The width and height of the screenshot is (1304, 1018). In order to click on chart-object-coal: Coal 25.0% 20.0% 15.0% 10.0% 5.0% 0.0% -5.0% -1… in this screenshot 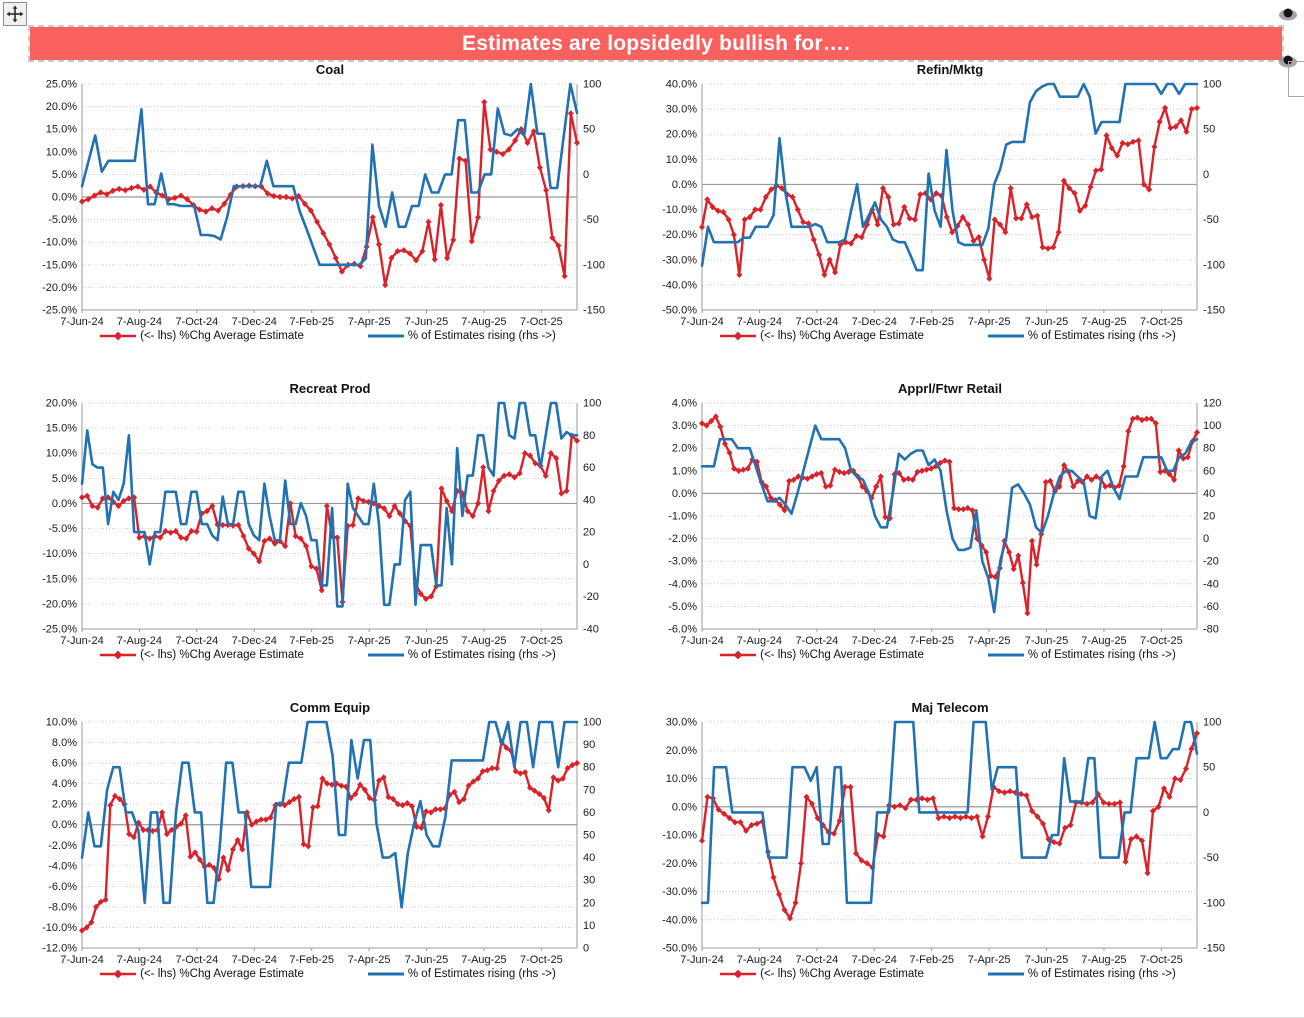, I will do `click(328, 210)`.